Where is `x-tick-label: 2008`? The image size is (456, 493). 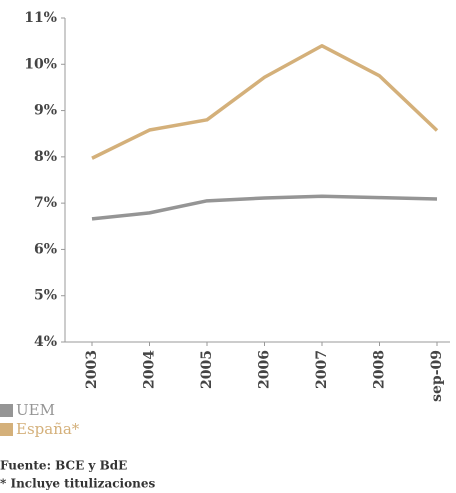 x-tick-label: 2008 is located at coordinates (380, 369).